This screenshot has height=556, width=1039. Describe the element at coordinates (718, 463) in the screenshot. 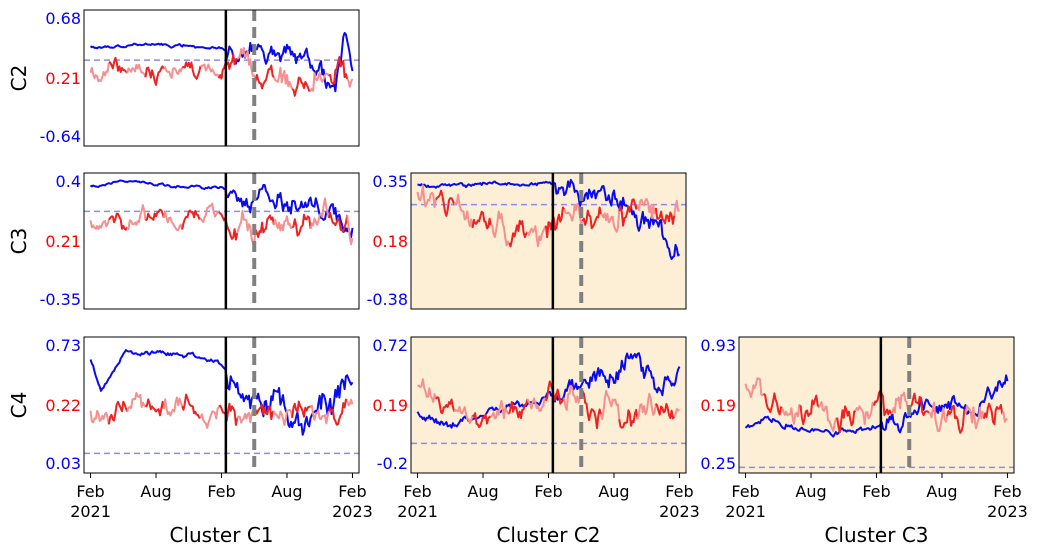

I see `y-tick-label: 0.25` at that location.